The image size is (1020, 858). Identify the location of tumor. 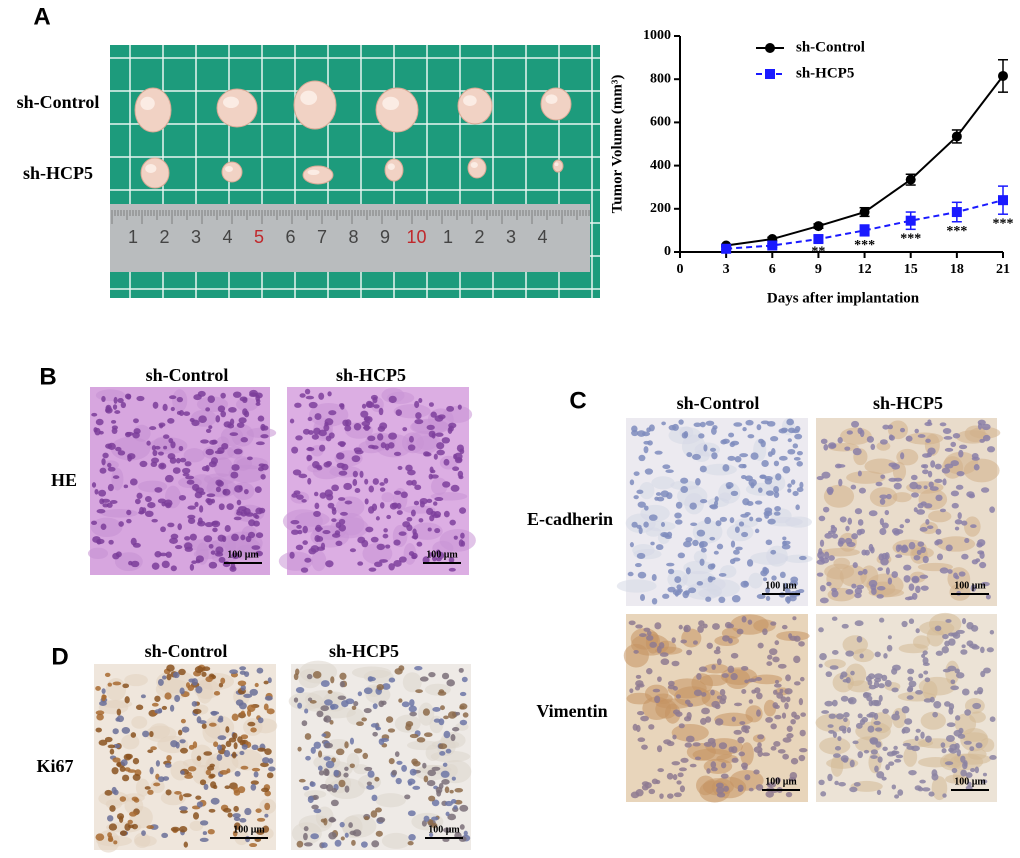
(232, 172).